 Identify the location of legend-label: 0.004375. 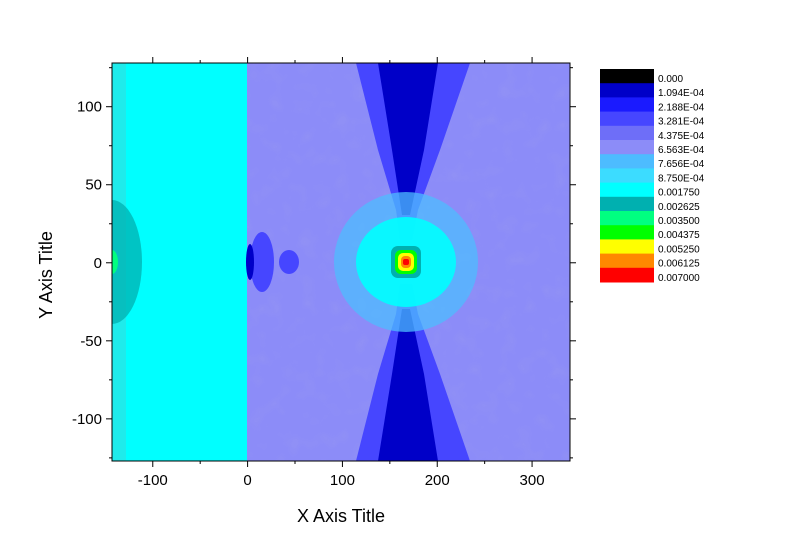
(679, 235).